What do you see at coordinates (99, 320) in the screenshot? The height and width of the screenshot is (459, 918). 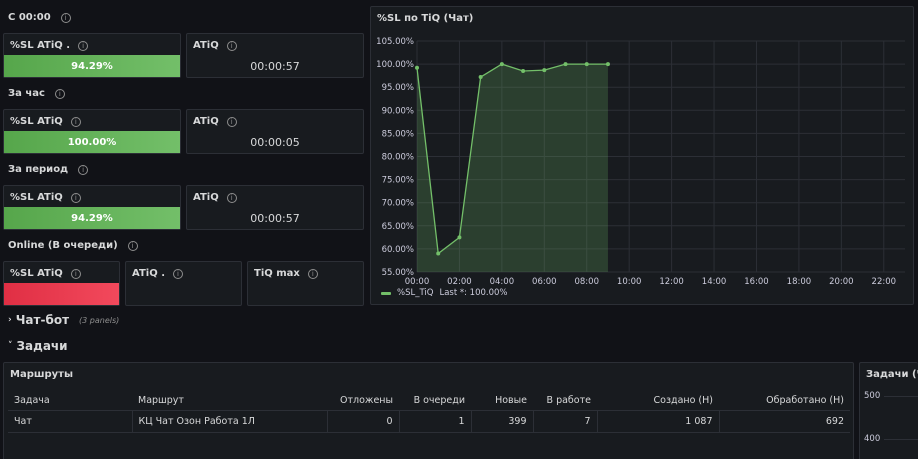 I see `panel-count: (3 panels)` at bounding box center [99, 320].